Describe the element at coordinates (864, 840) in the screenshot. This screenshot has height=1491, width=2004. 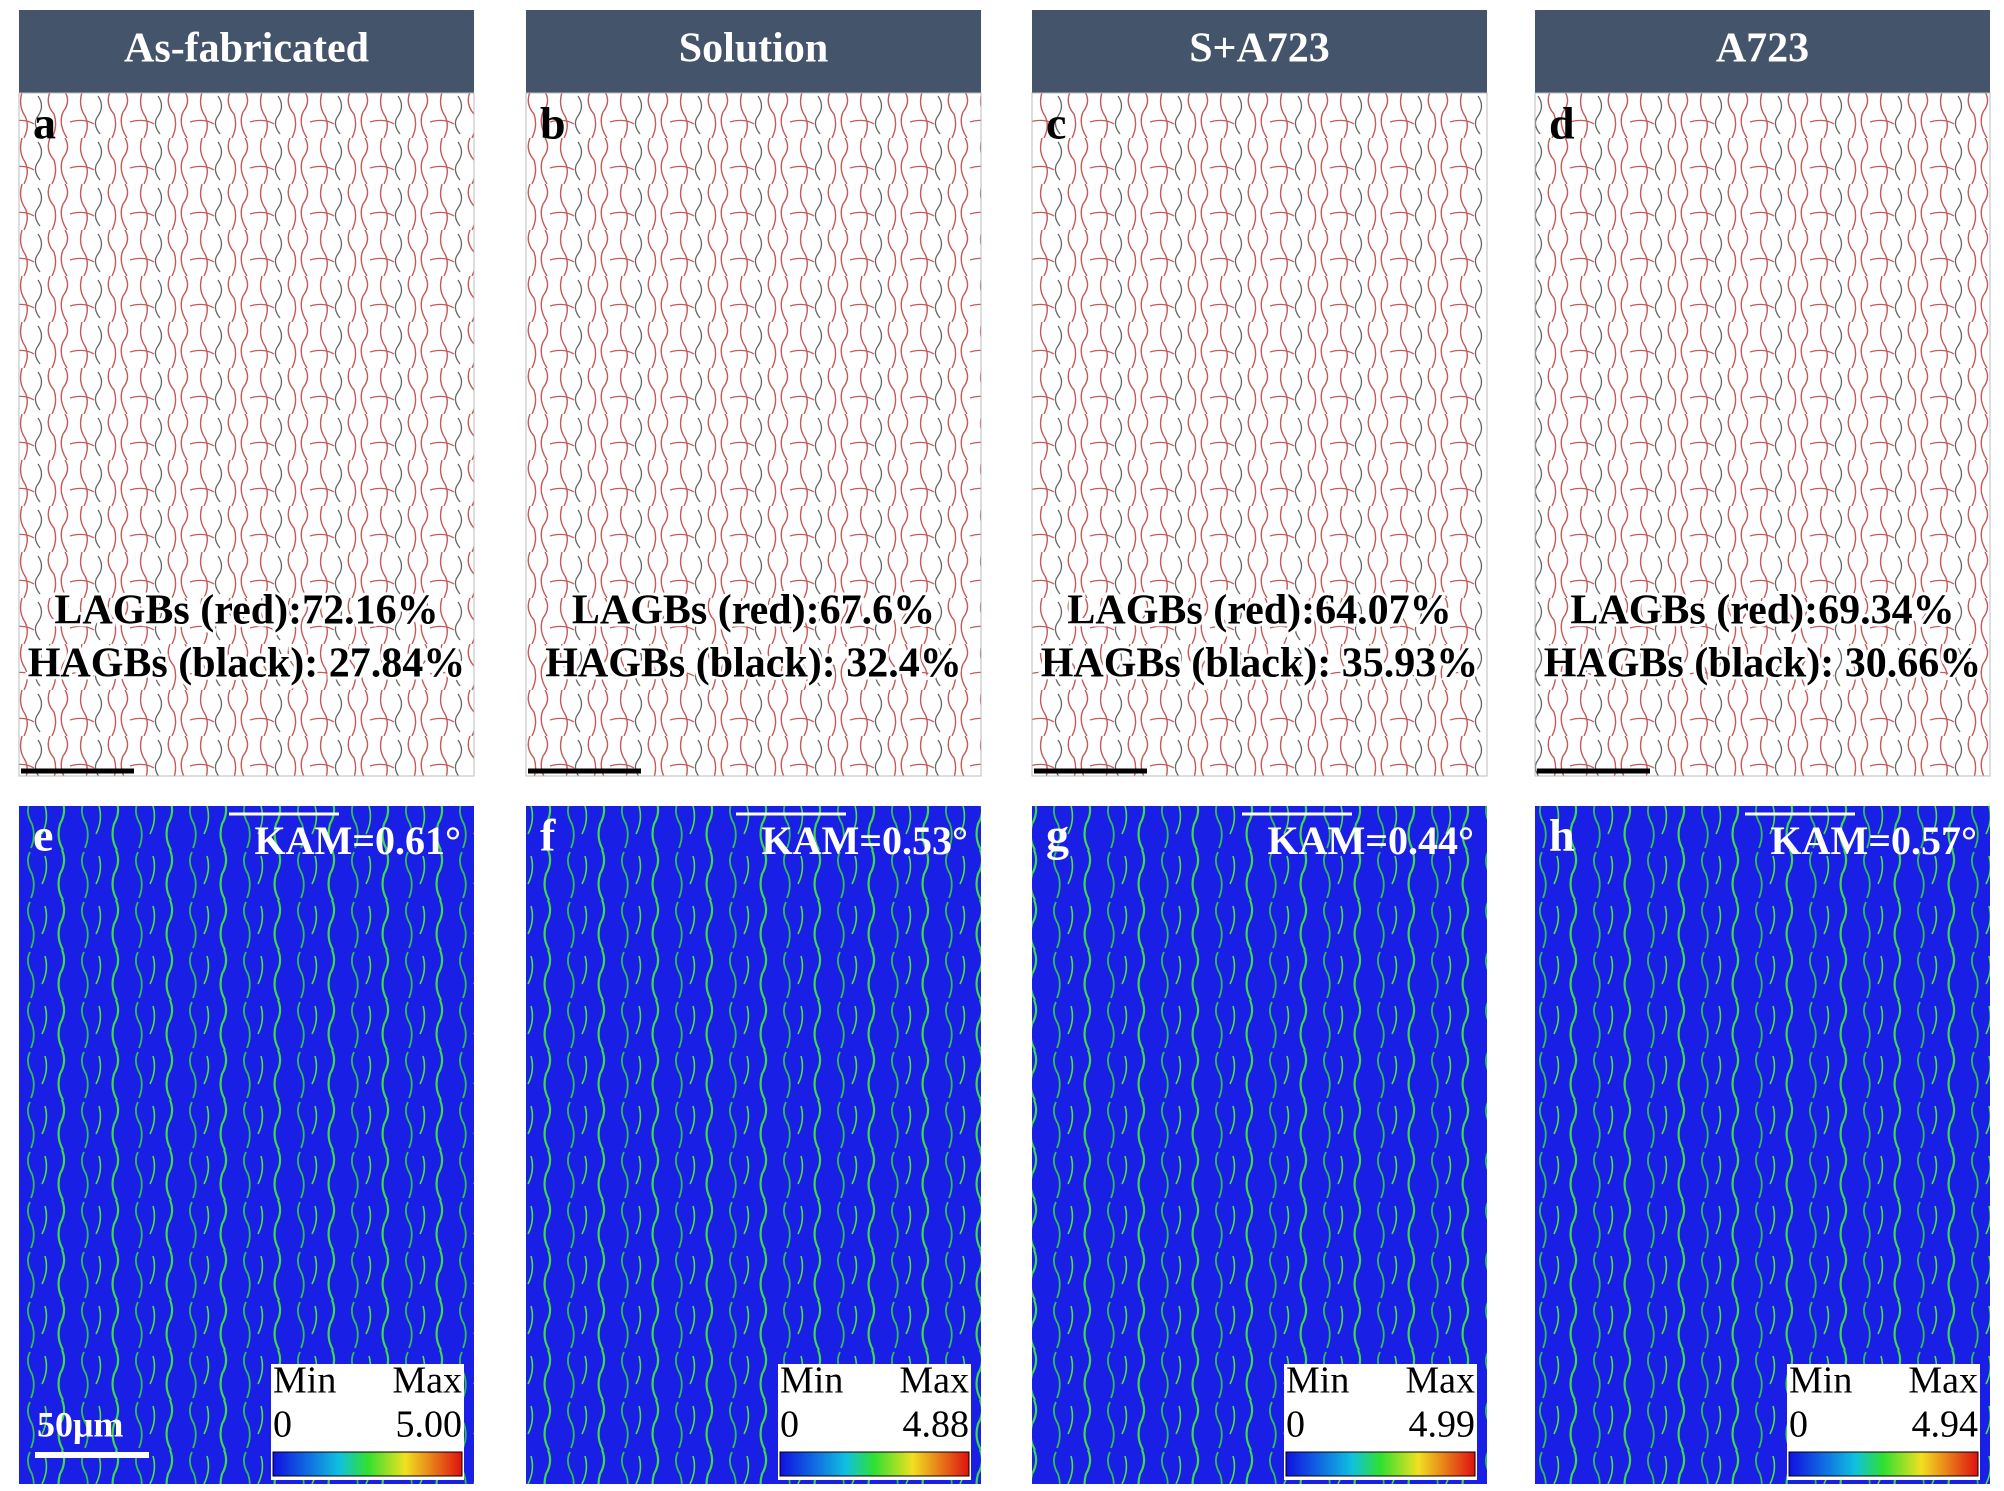
I see `kam-value: KAM=0.53°` at that location.